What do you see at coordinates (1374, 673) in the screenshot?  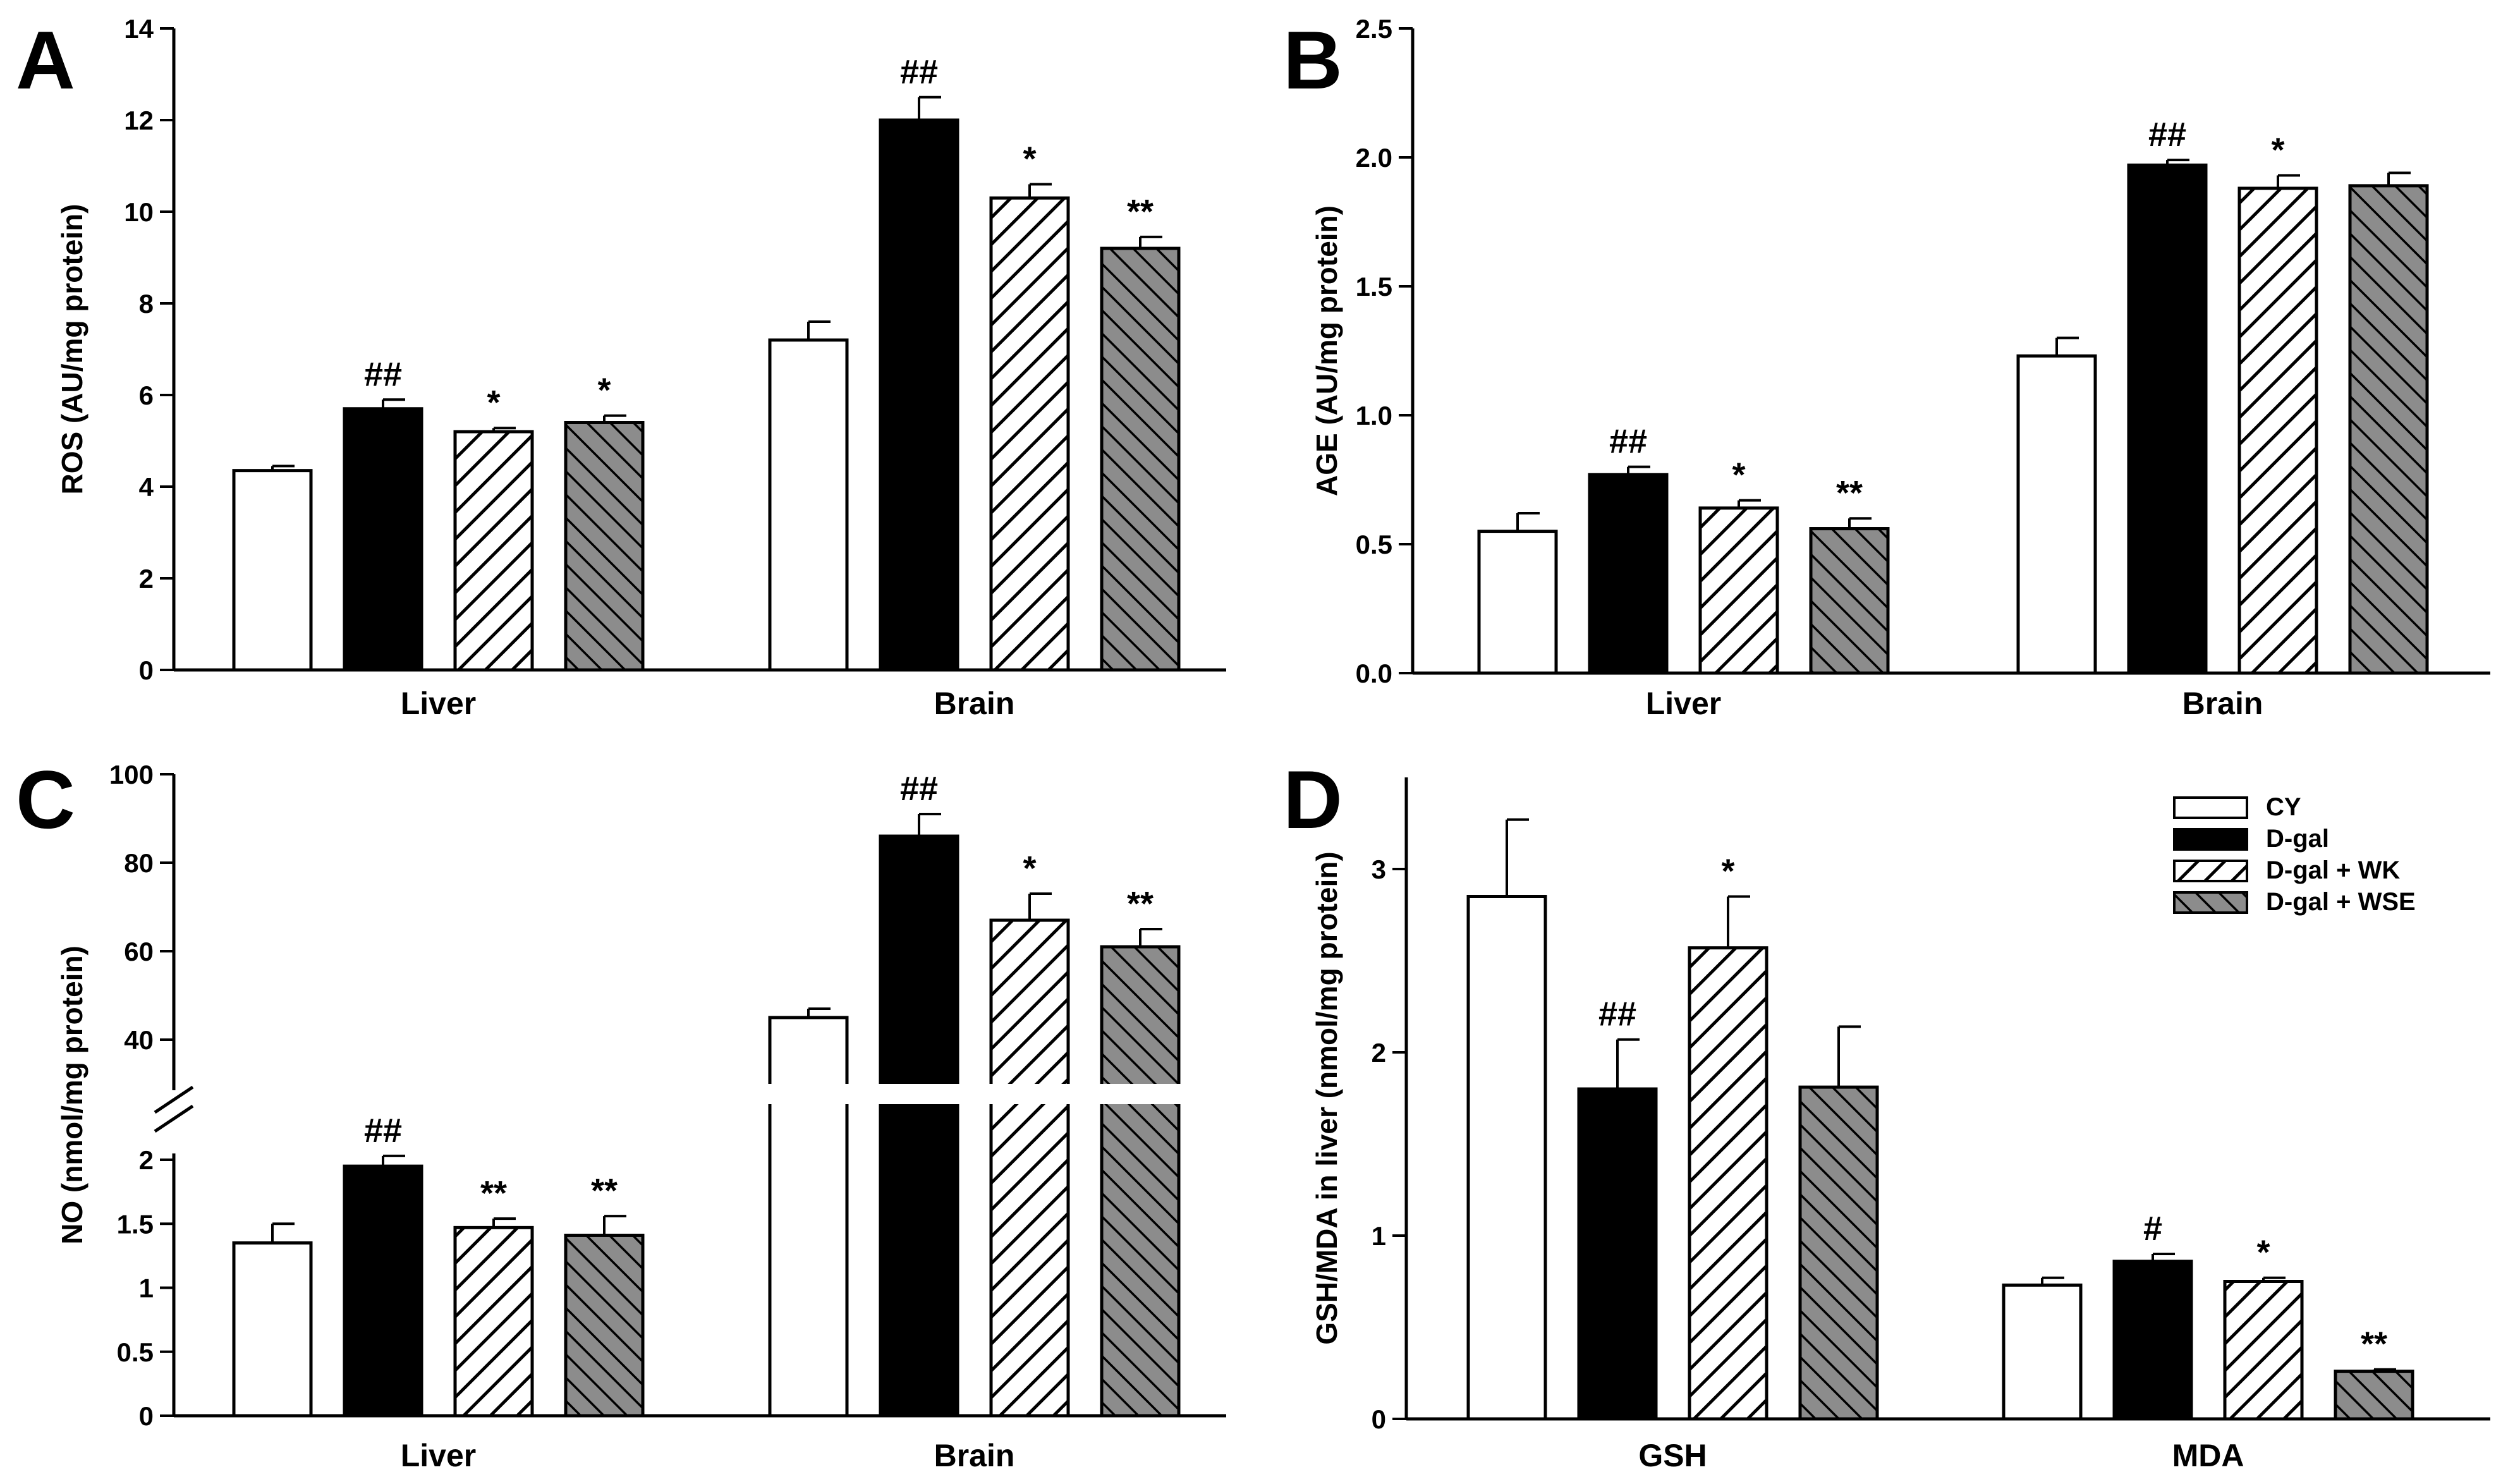 I see `y-tick-label: 0.0` at bounding box center [1374, 673].